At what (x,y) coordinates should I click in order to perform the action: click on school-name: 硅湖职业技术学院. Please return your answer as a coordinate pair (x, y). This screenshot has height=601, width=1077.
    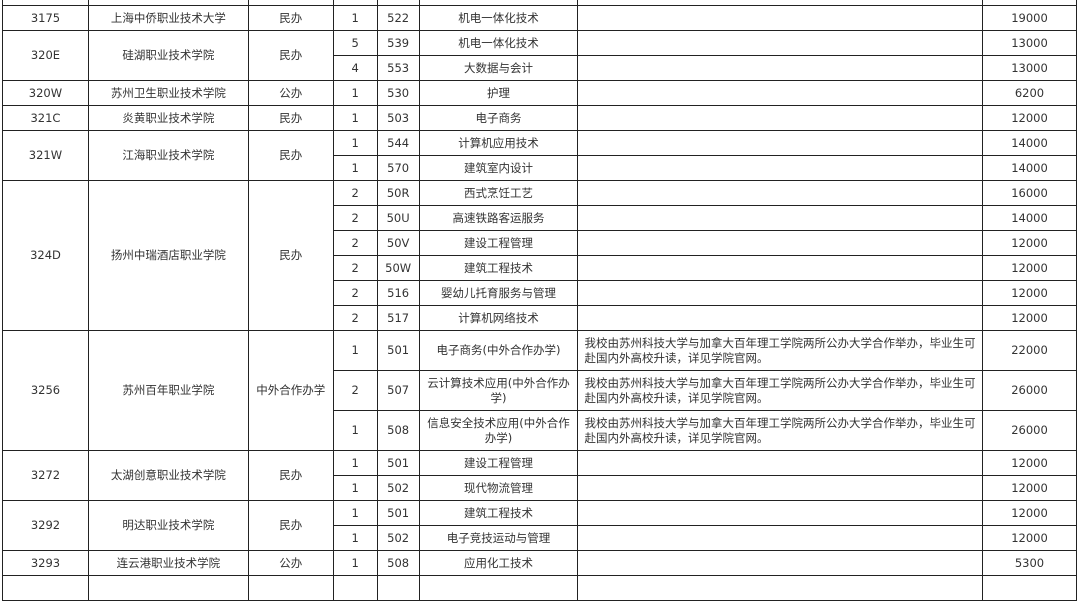
    Looking at the image, I should click on (168, 55).